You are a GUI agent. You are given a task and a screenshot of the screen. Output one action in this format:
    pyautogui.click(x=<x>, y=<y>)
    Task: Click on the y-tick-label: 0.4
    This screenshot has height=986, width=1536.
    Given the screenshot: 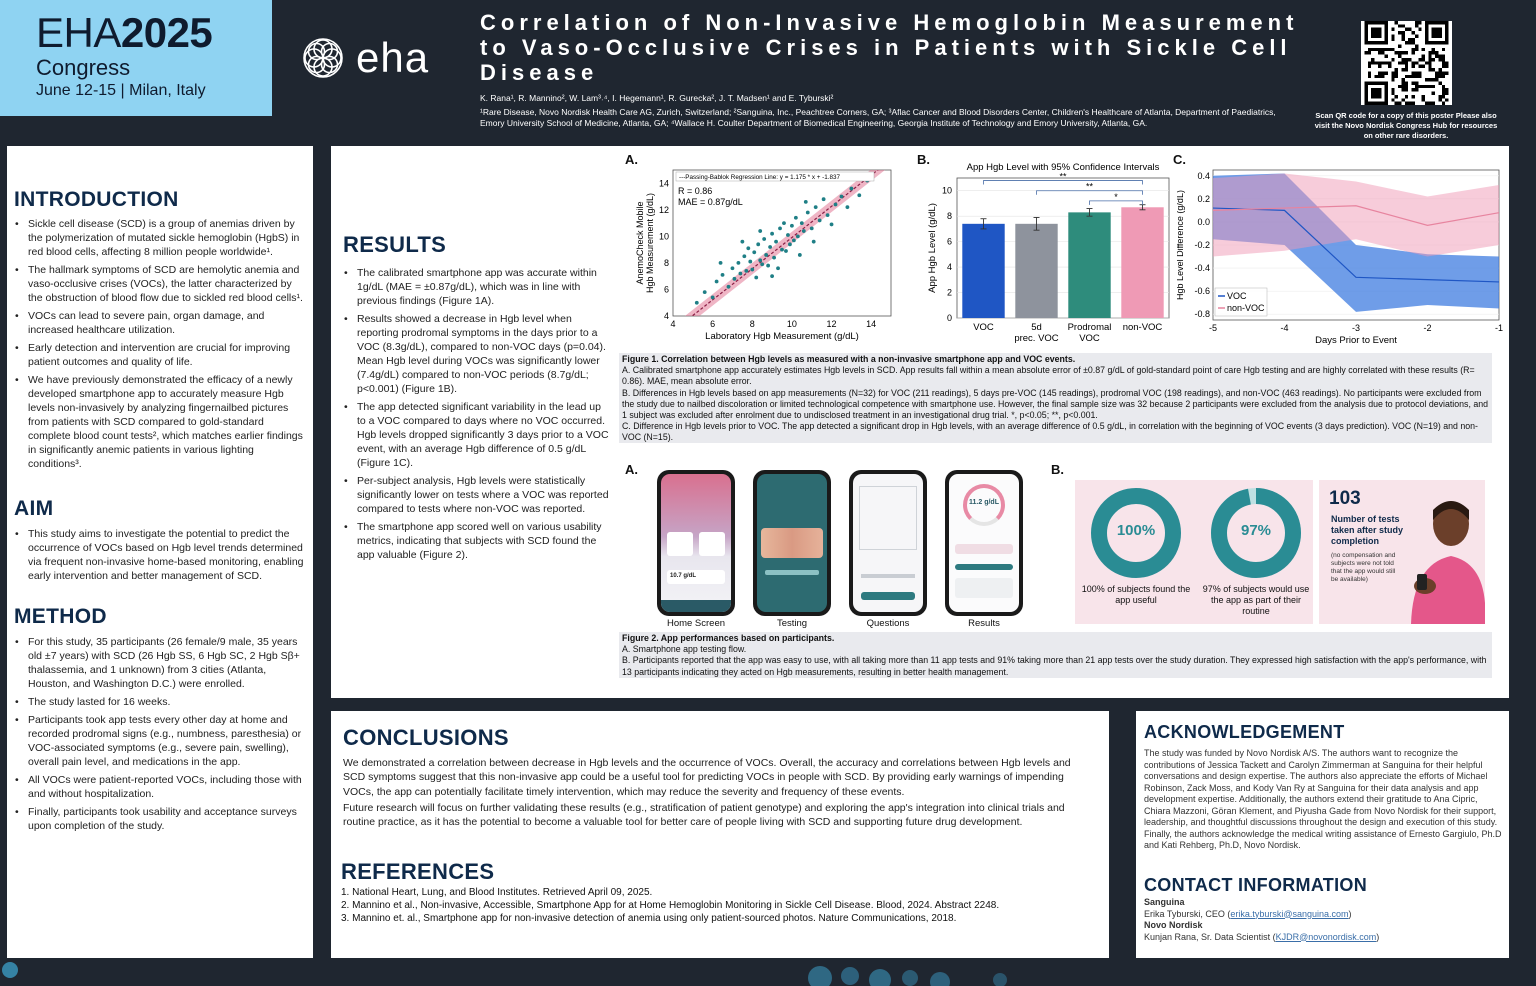 What is the action you would take?
    pyautogui.click(x=1203, y=176)
    